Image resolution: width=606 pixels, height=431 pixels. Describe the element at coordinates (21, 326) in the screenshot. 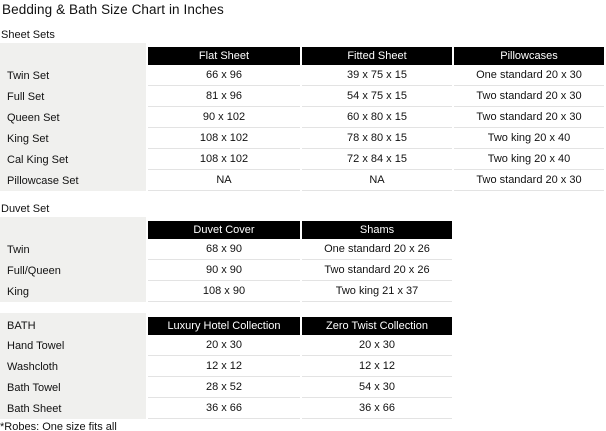

I see `corner-cell-bath: BATH` at that location.